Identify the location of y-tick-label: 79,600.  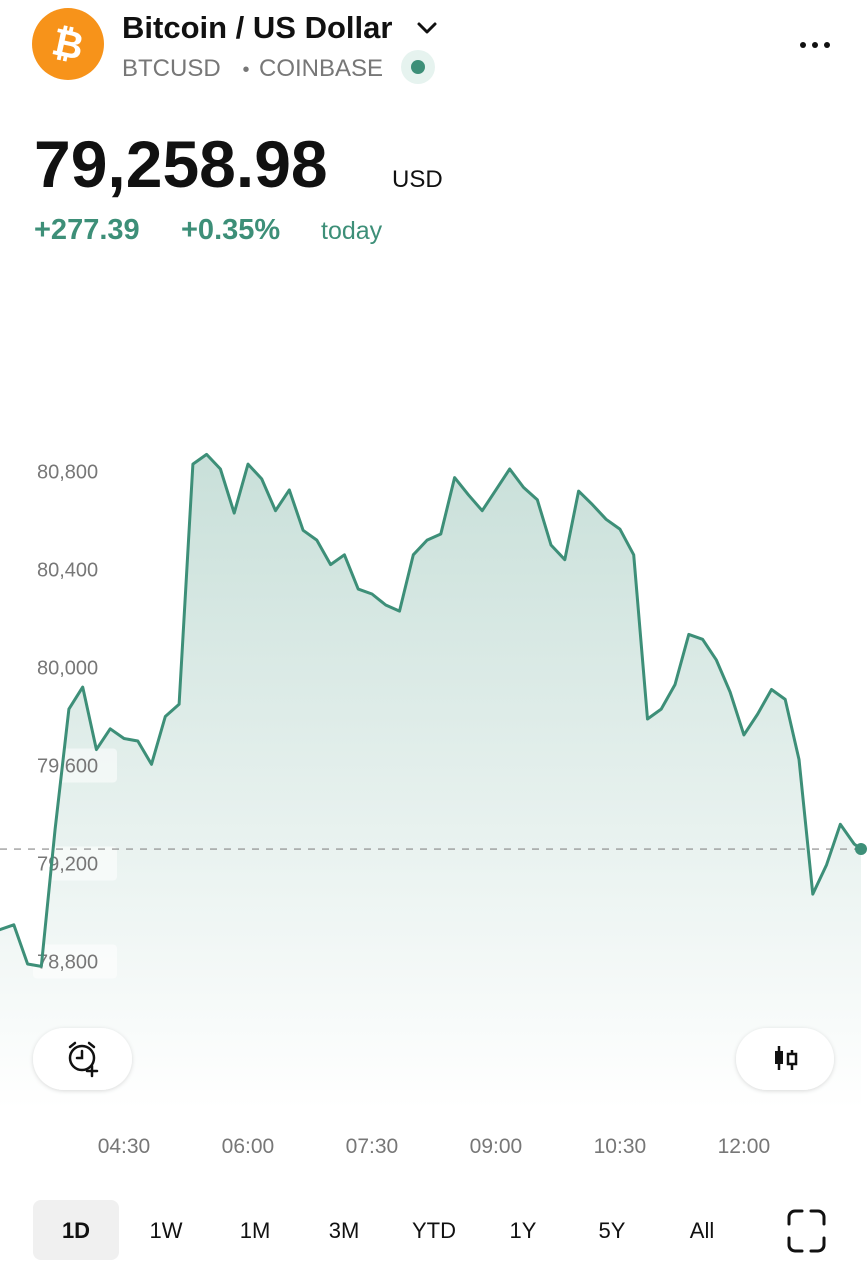
(67, 767).